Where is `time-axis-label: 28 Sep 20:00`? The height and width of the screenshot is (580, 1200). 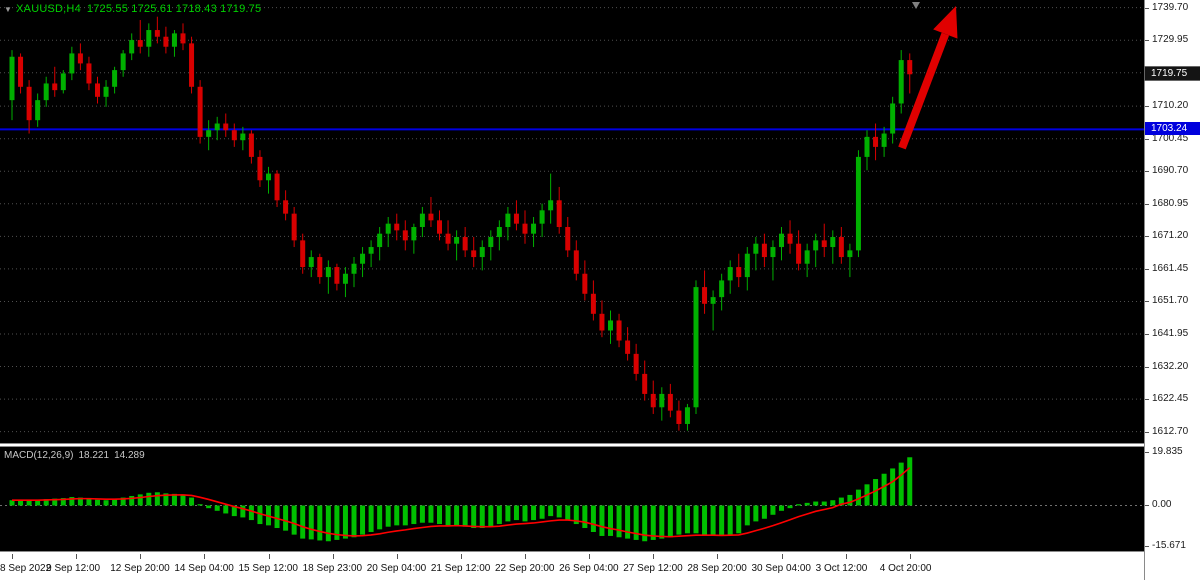 time-axis-label: 28 Sep 20:00 is located at coordinates (717, 568).